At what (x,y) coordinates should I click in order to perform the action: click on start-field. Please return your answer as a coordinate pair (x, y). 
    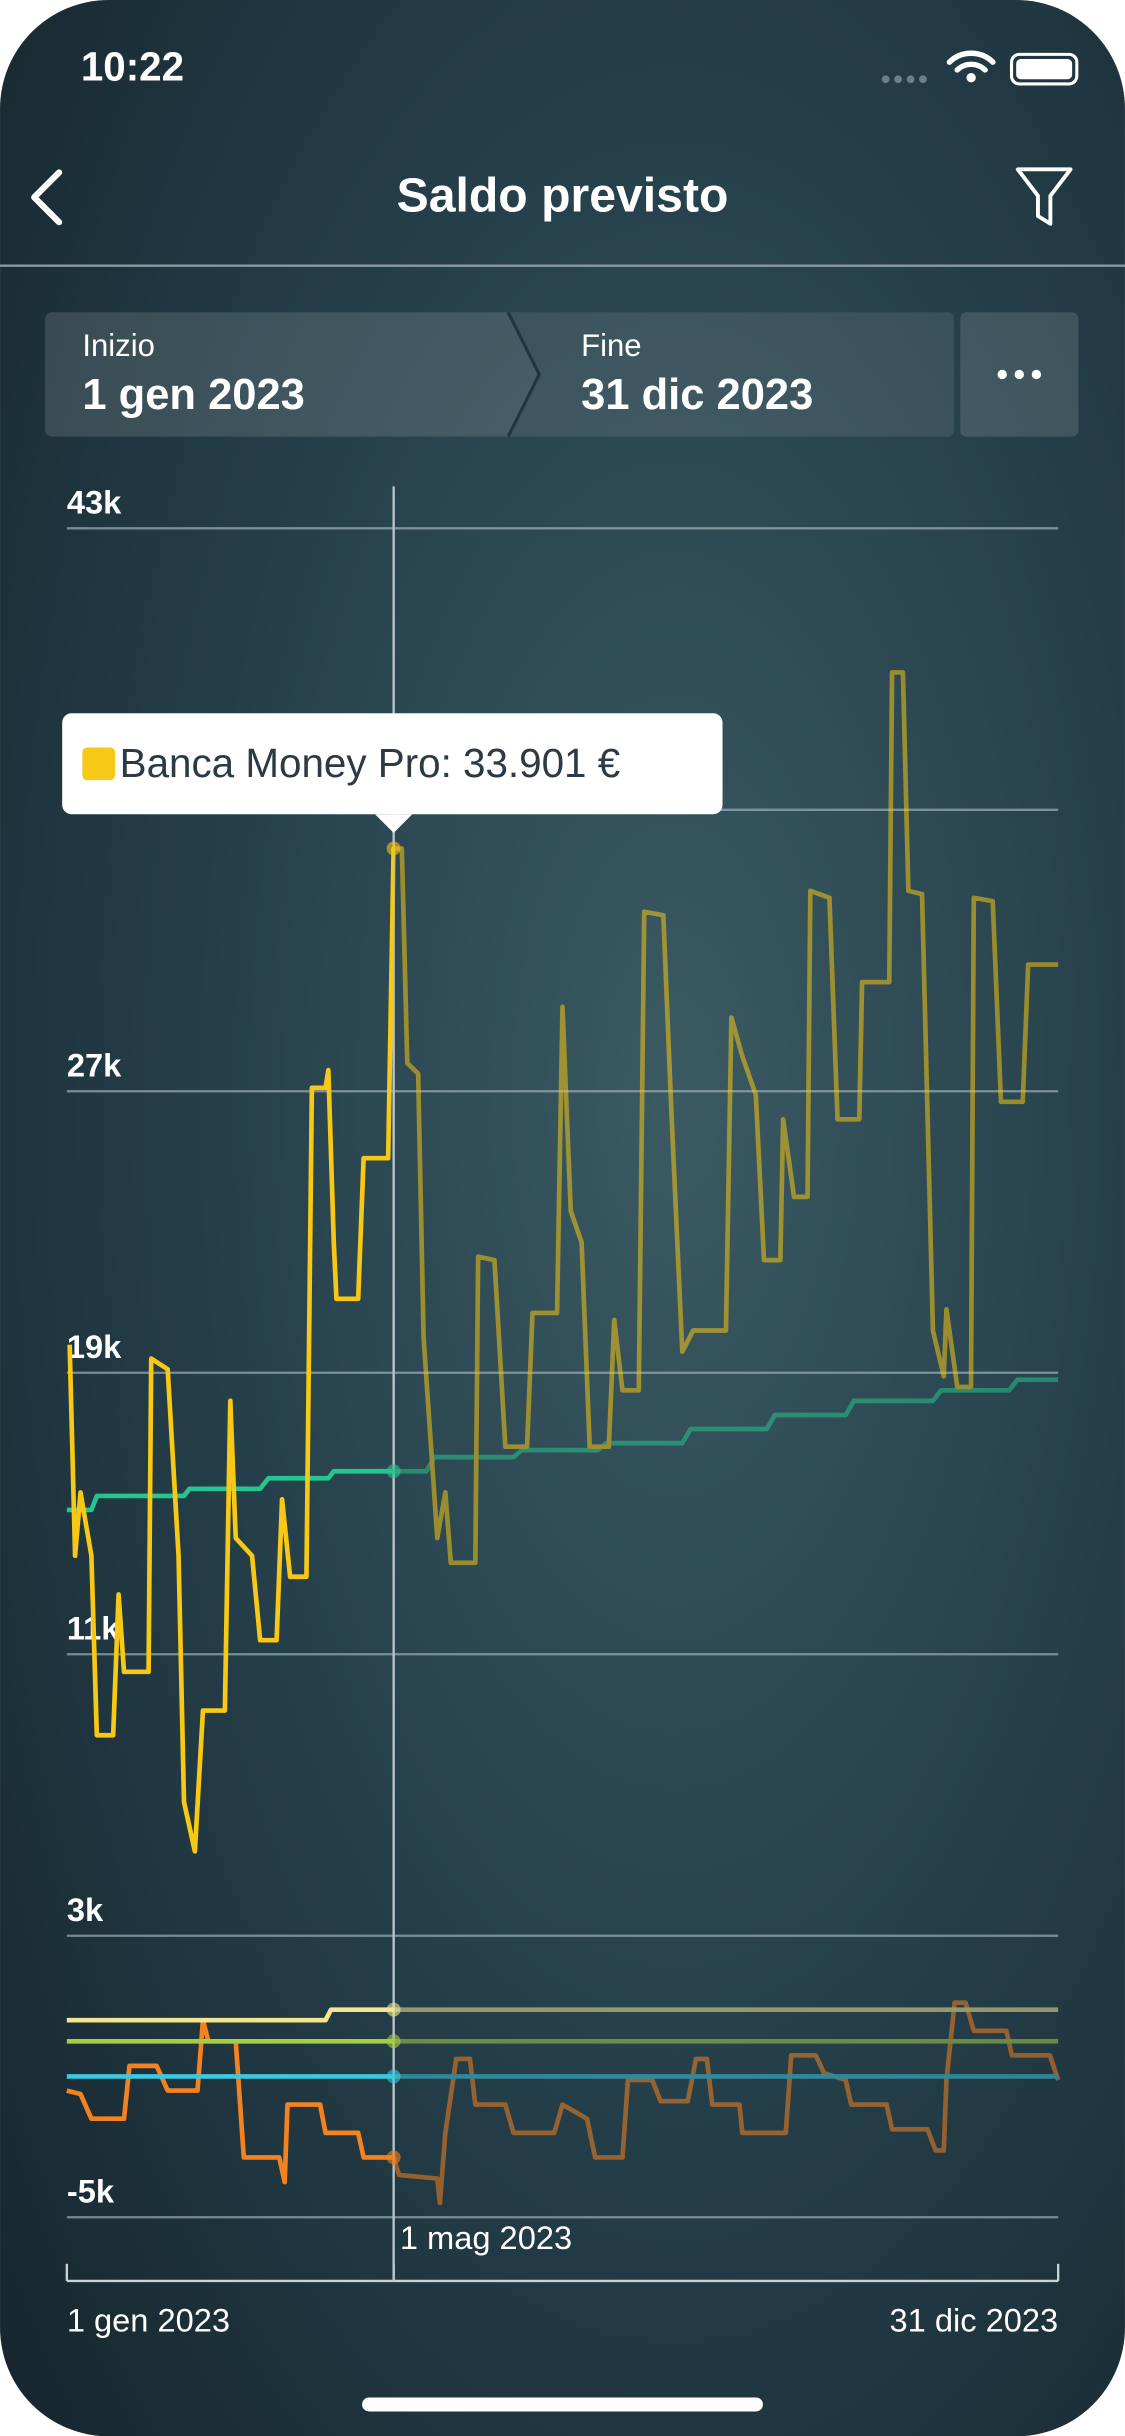
    Looking at the image, I should click on (292, 374).